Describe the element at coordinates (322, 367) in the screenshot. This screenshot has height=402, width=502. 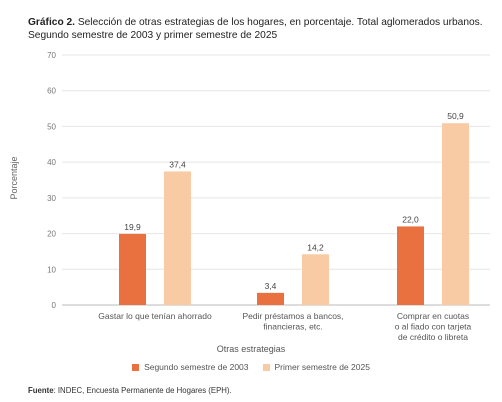
I see `legend-label-2025: Primer semestre de 2025` at that location.